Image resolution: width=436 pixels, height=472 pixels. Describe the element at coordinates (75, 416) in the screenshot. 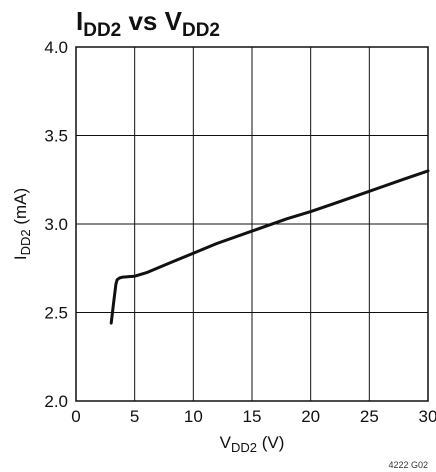

I see `x-tick-label: 0` at that location.